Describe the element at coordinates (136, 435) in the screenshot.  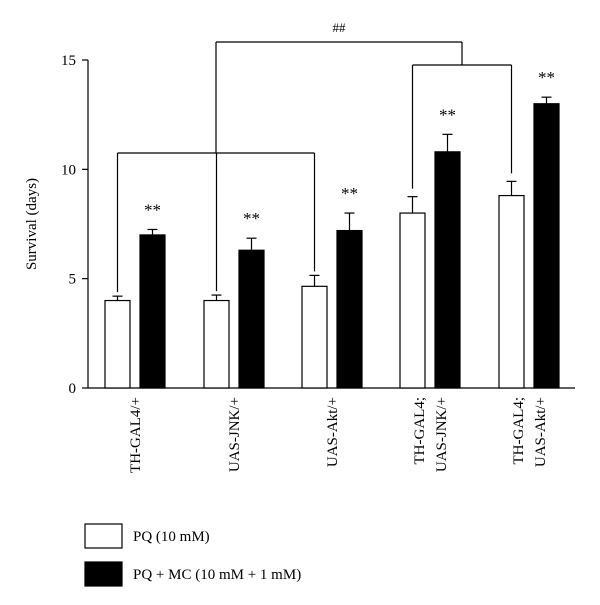
I see `category-label: TH-GAL4/+` at that location.